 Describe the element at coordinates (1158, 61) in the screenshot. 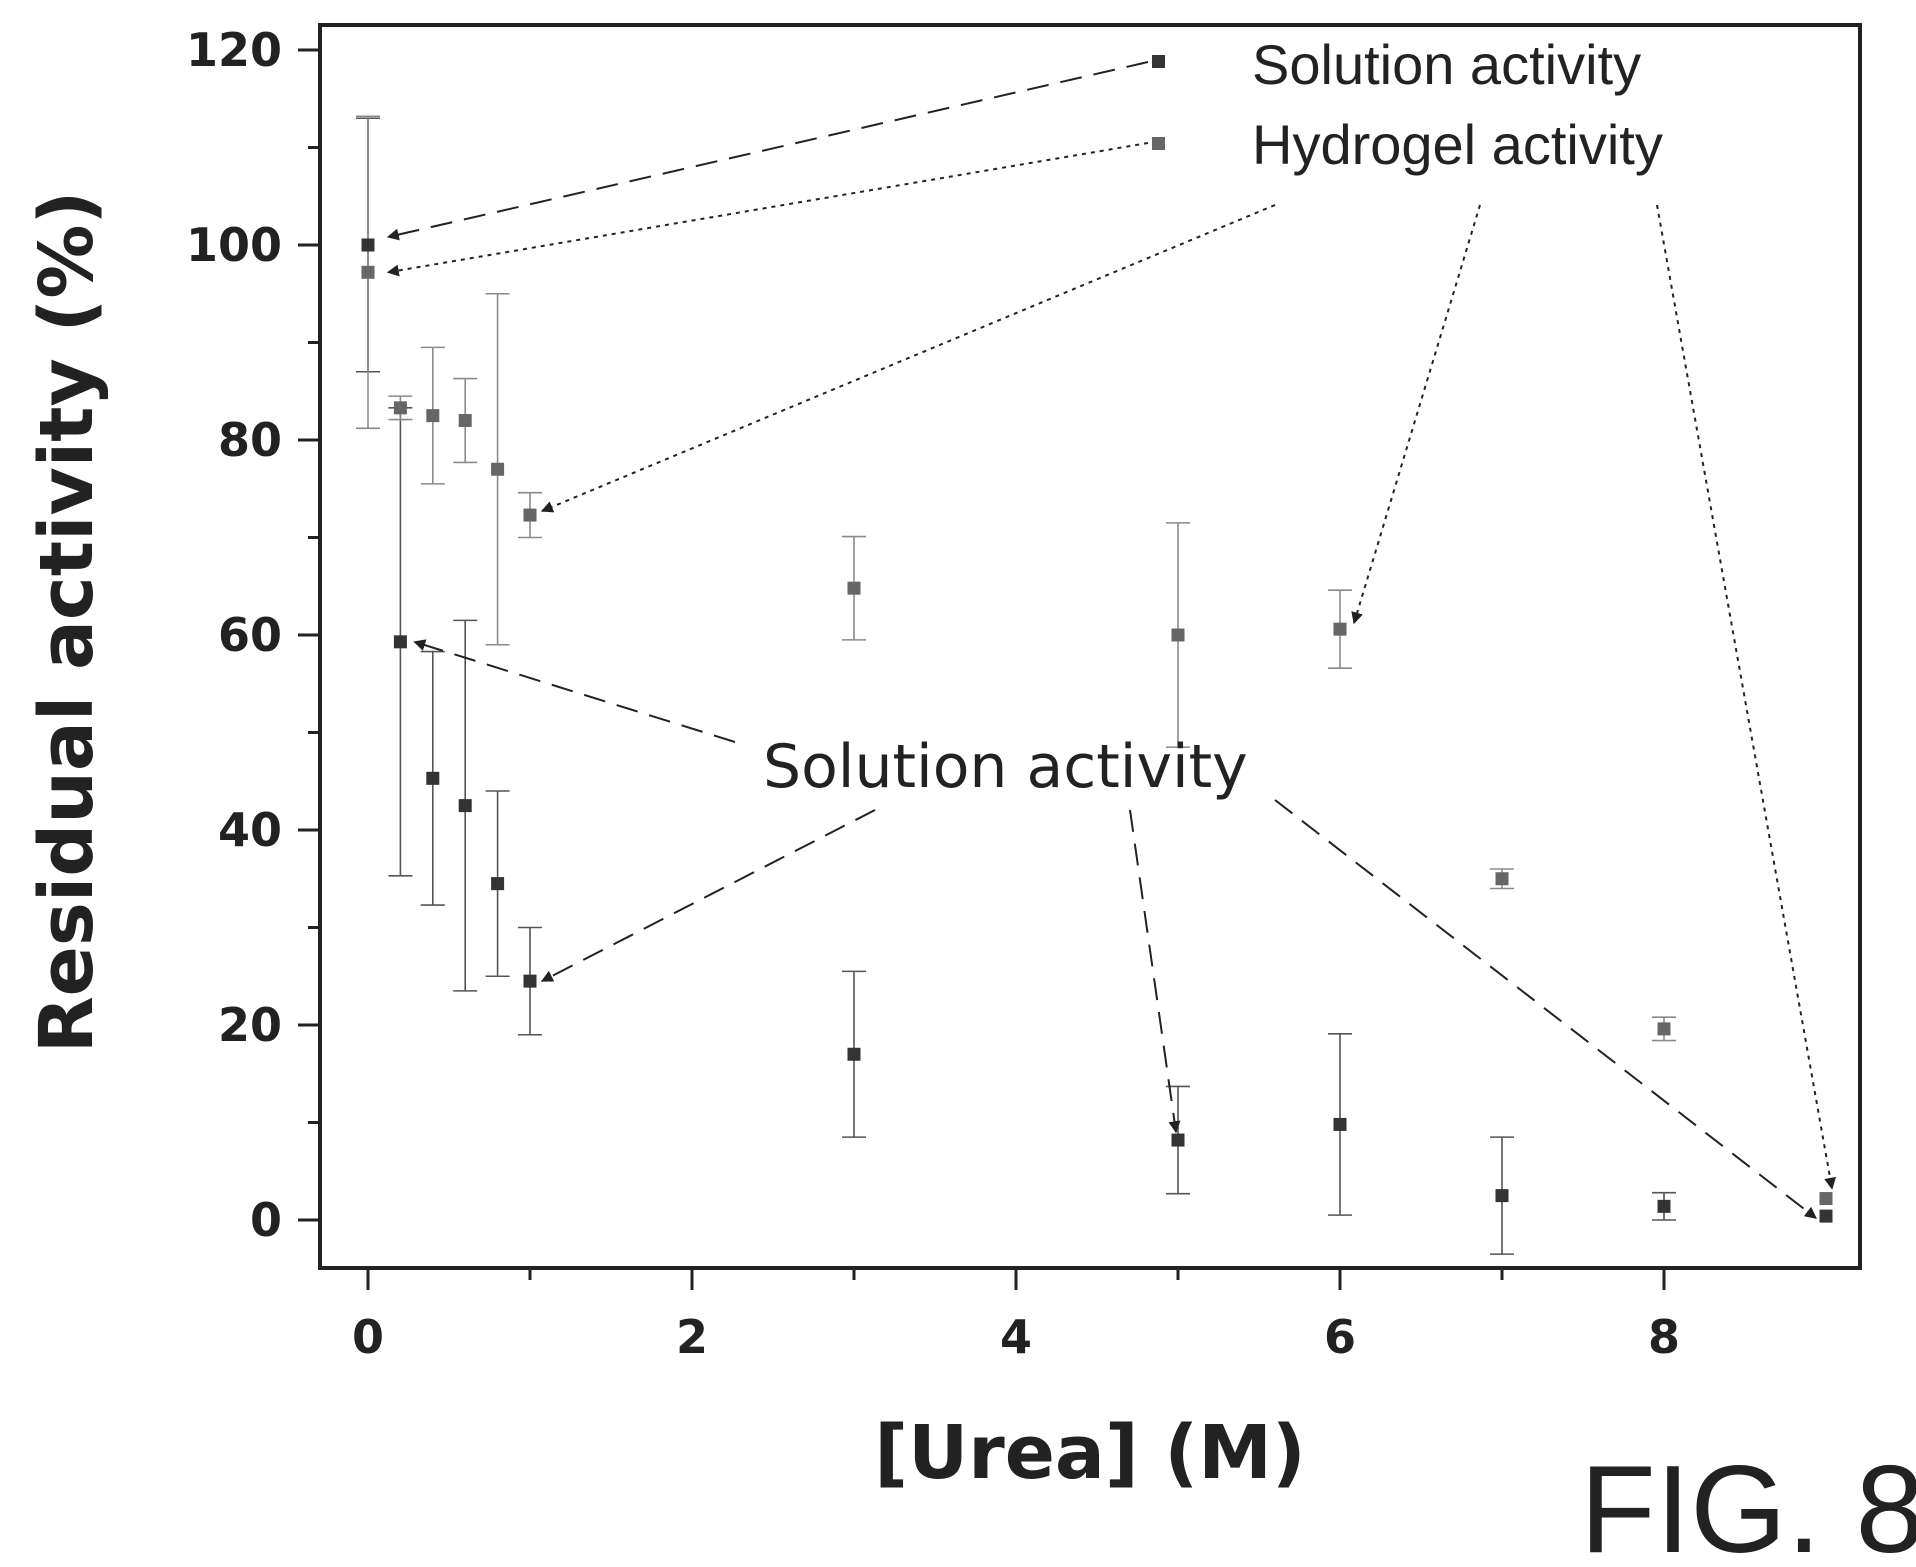

I see `legend-marker-solution` at that location.